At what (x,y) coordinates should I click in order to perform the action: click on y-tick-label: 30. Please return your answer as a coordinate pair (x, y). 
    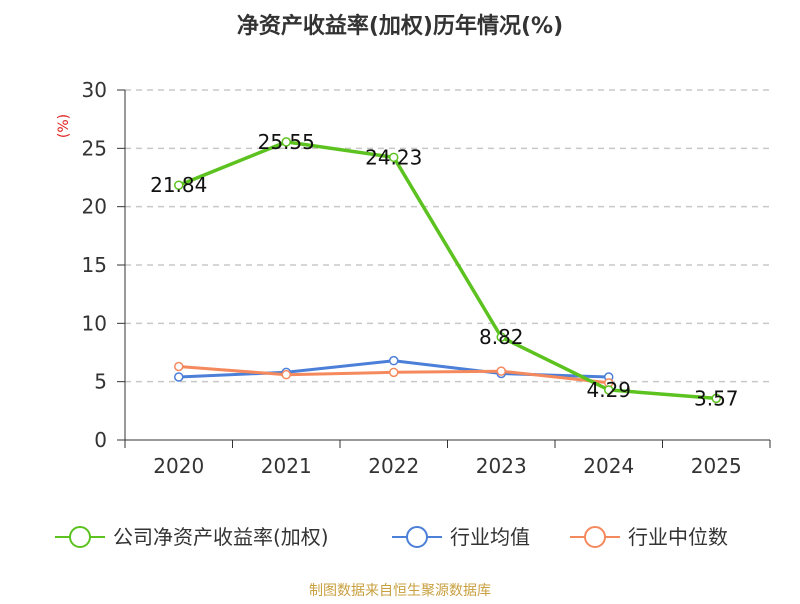
    Looking at the image, I should click on (94, 90).